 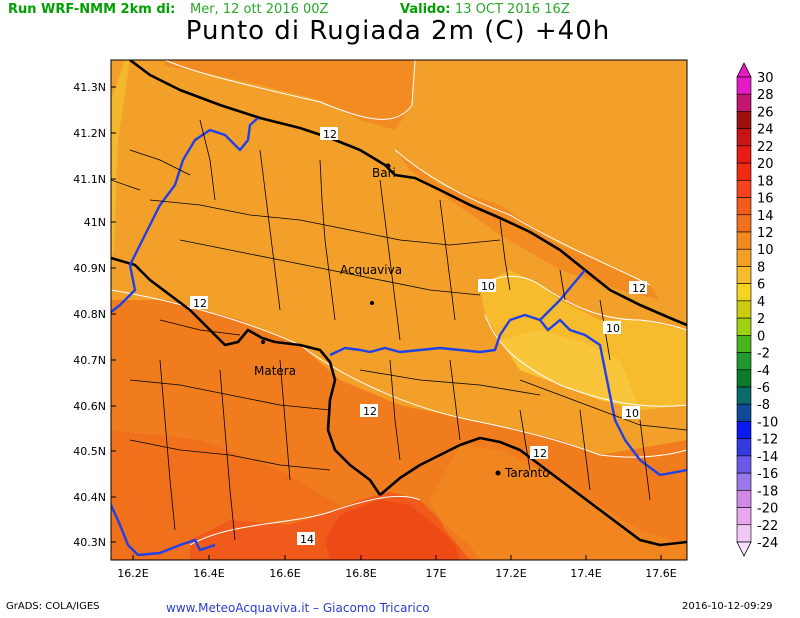 What do you see at coordinates (660, 573) in the screenshot?
I see `lon-label: 17.6E` at bounding box center [660, 573].